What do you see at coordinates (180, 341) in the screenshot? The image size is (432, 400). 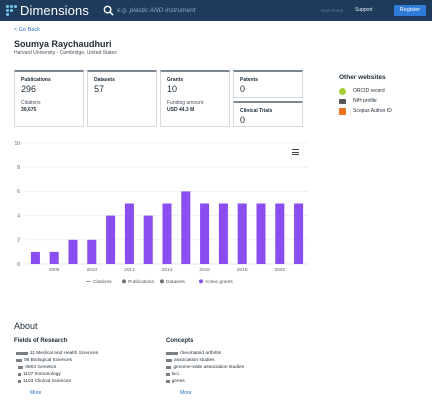 I see `concepts-title: Concepts` at bounding box center [180, 341].